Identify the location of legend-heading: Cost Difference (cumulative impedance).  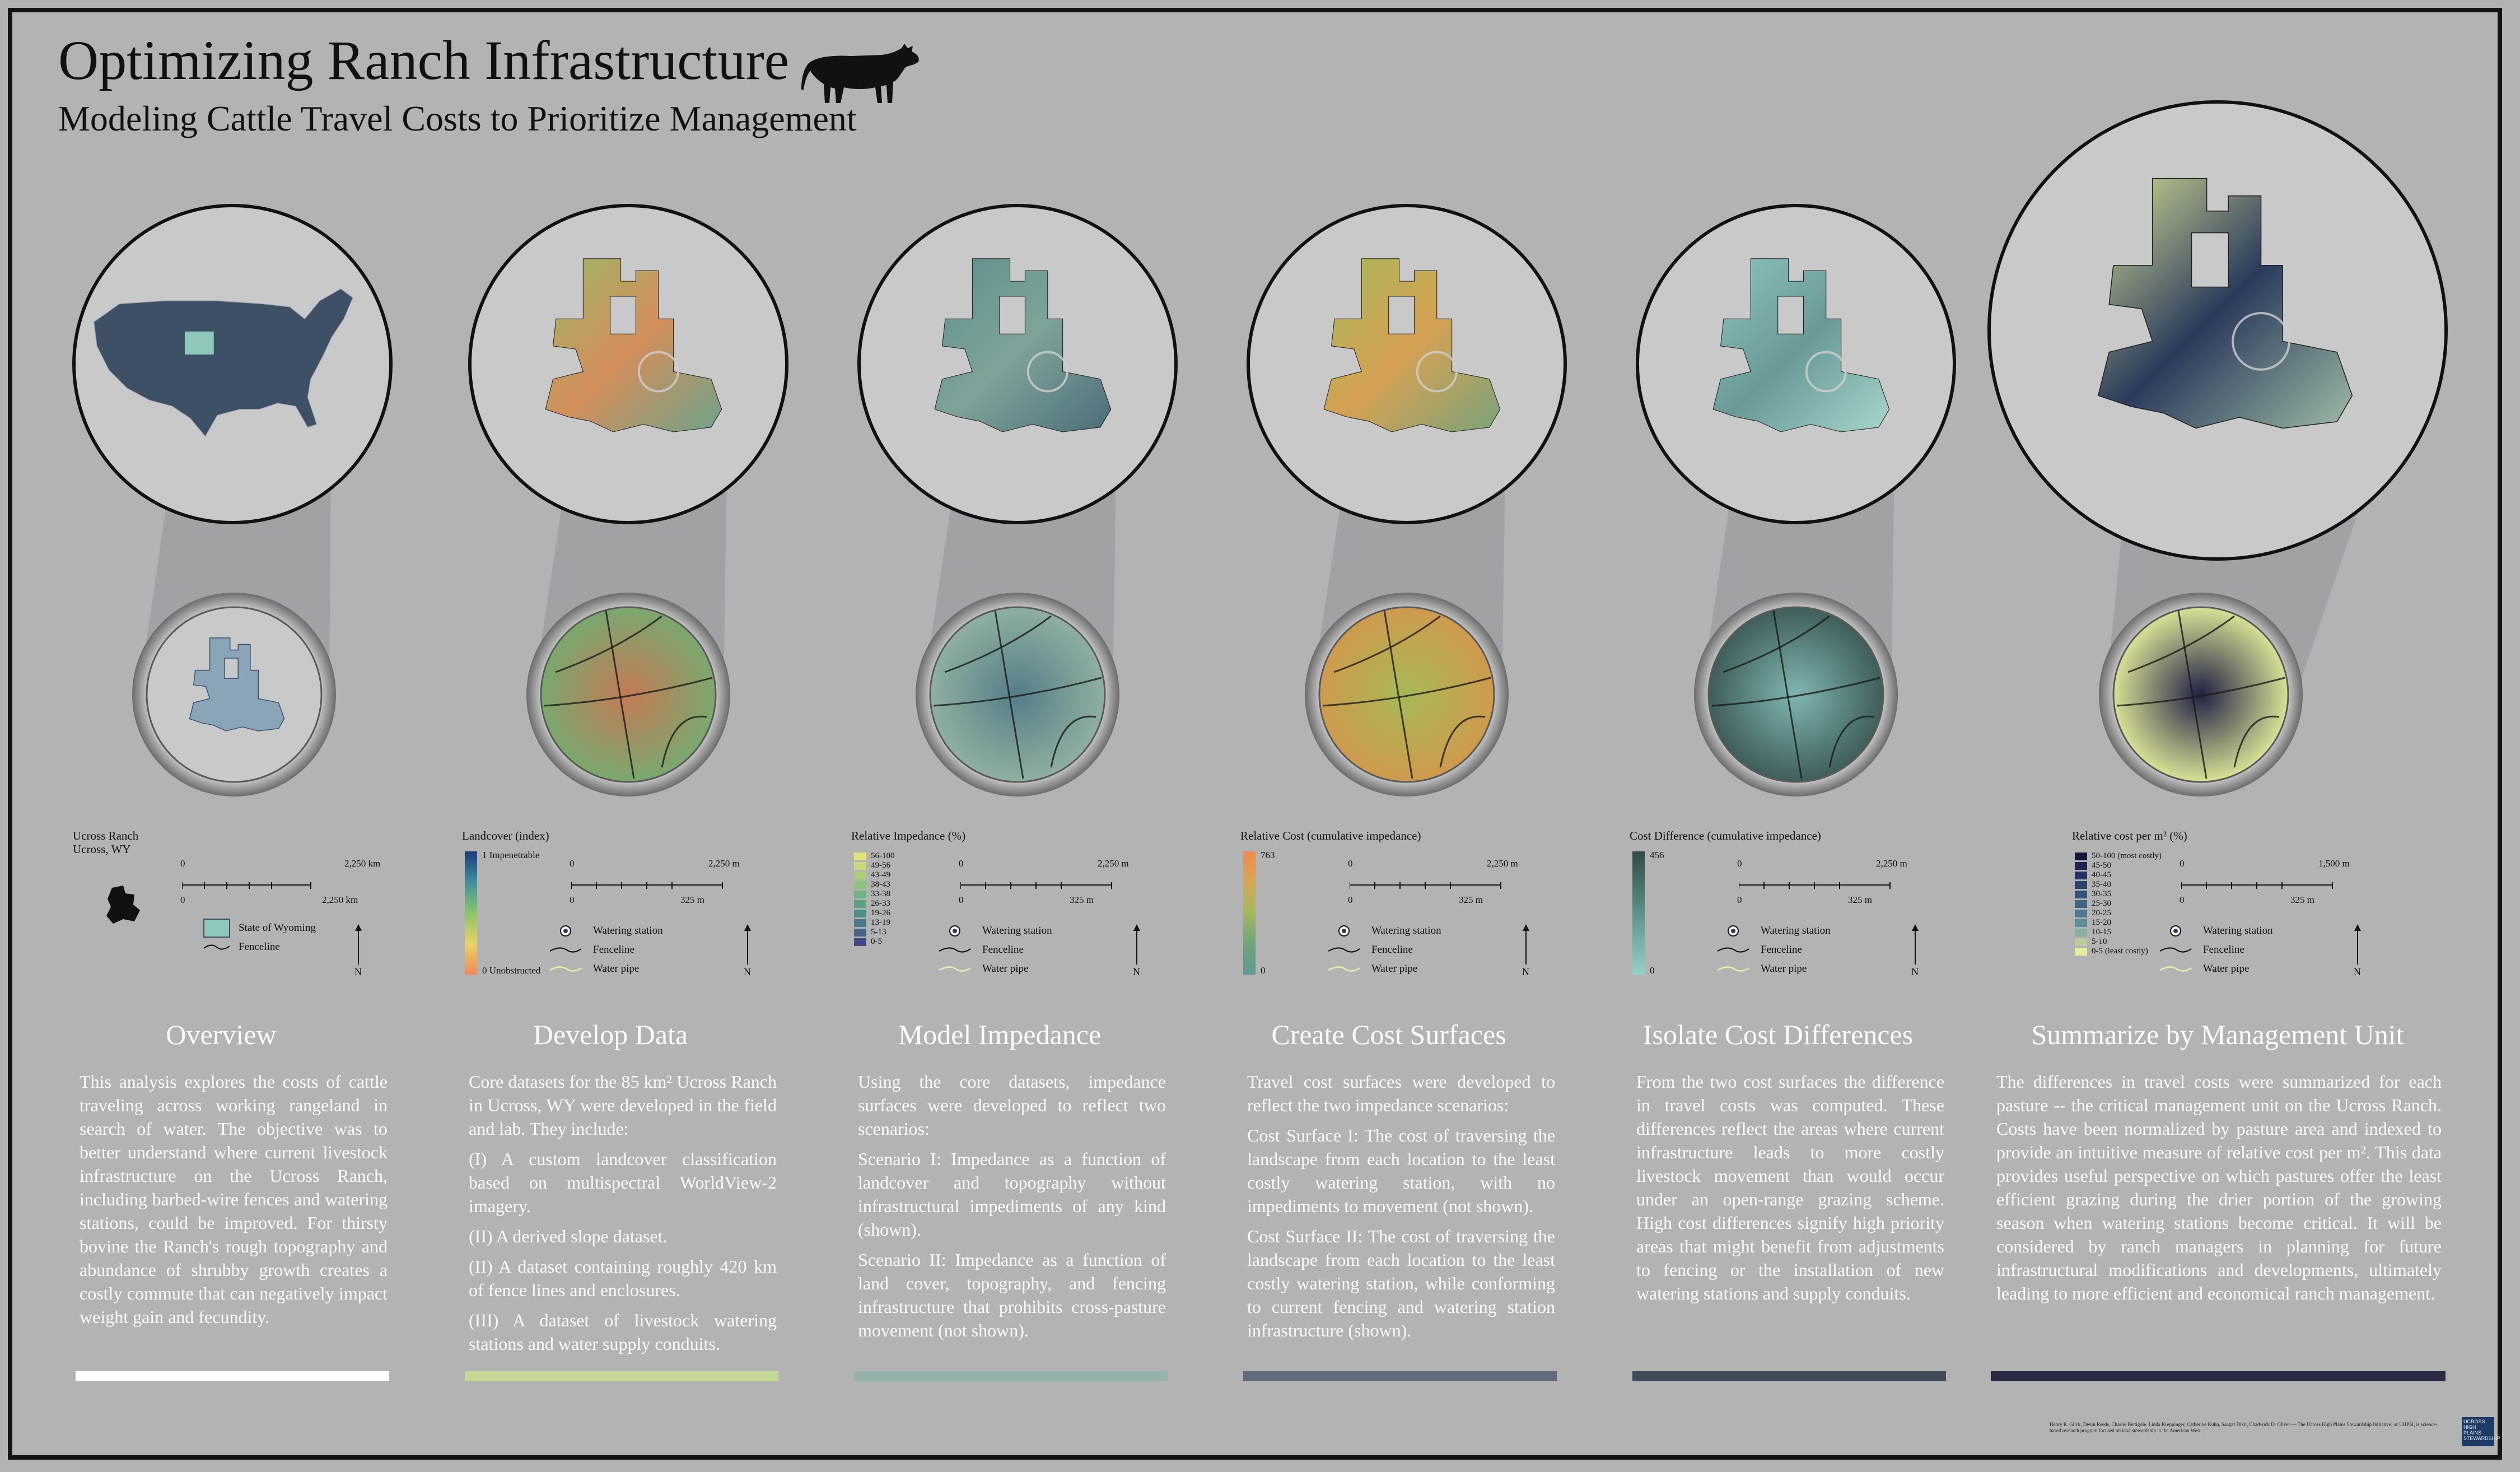
(1726, 835).